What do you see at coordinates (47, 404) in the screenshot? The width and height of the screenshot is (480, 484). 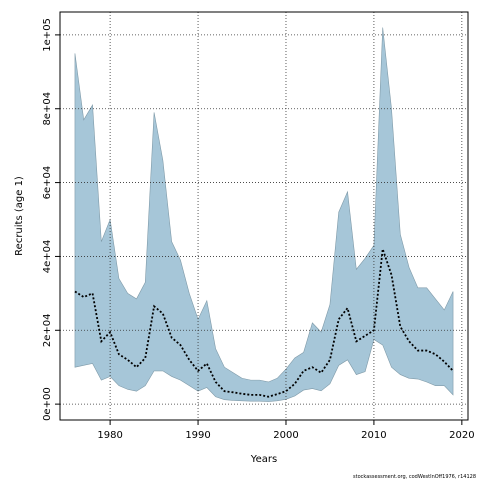 I see `y-tick-label: 0e+00` at bounding box center [47, 404].